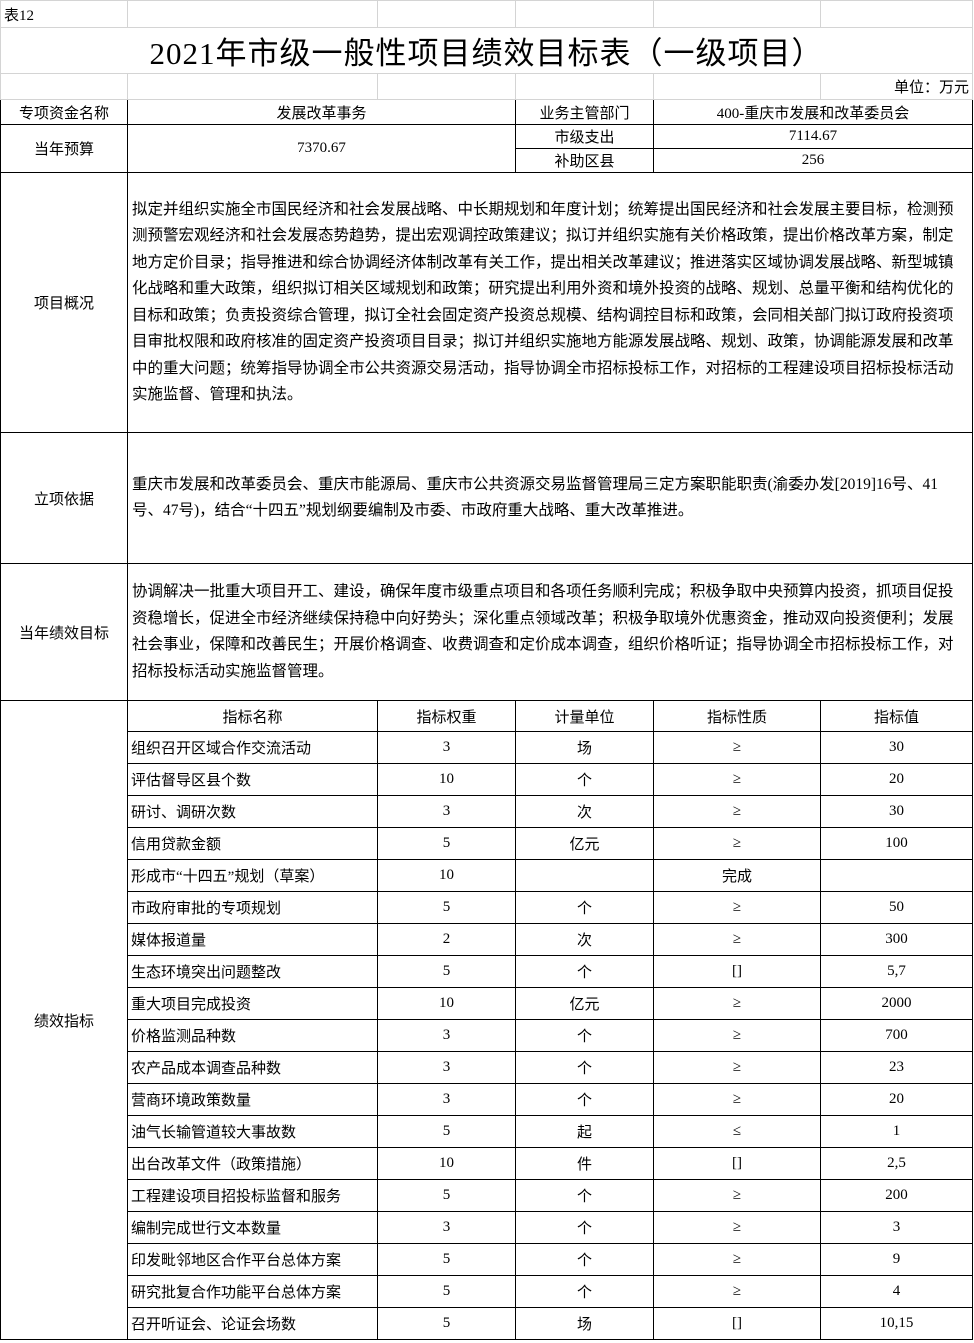 Image resolution: width=974 pixels, height=1343 pixels. What do you see at coordinates (64, 14) in the screenshot?
I see `sheet-label: 表12` at bounding box center [64, 14].